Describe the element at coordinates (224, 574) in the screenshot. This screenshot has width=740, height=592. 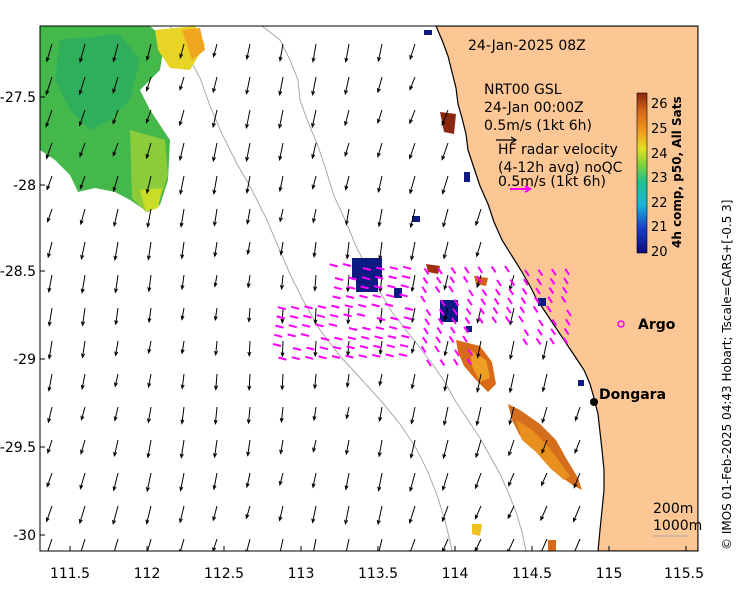
I see `x-tick-label: 112.5` at that location.